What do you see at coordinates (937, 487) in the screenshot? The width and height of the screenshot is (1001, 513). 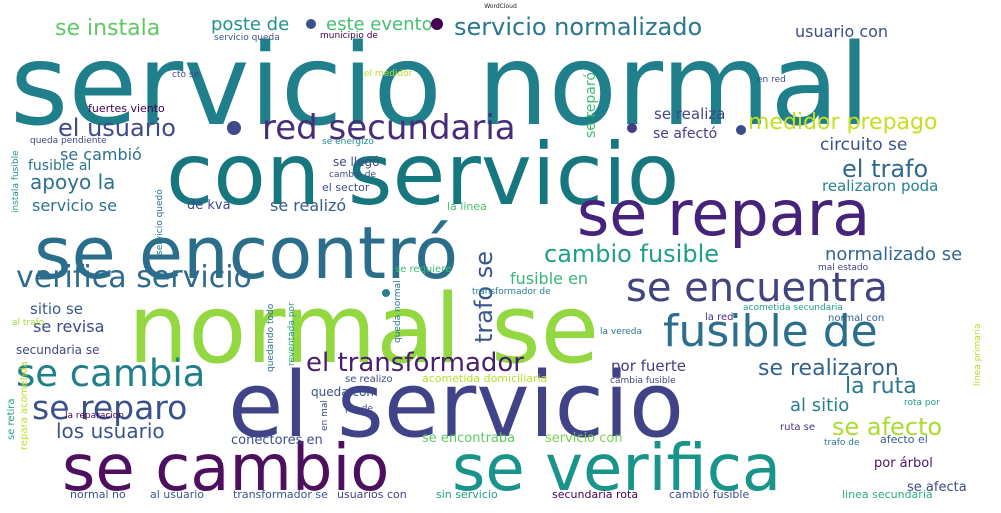 I see `word-item: se afecta` at bounding box center [937, 487].